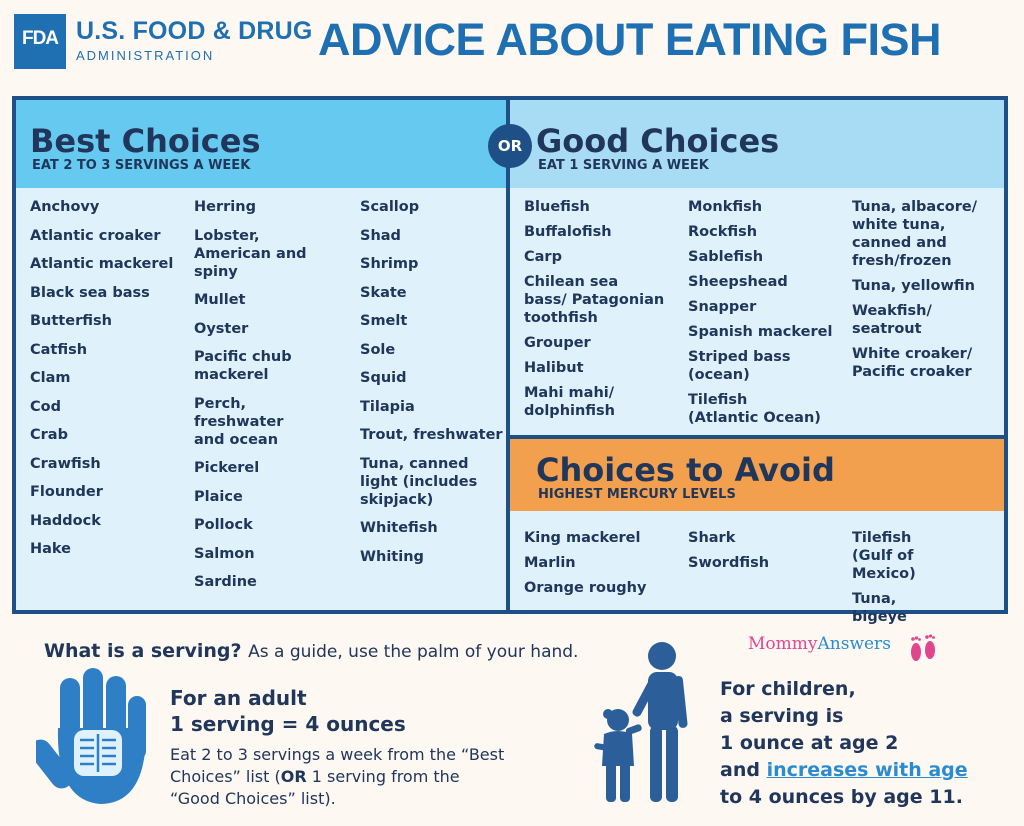 The image size is (1024, 826). Describe the element at coordinates (293, 776) in the screenshot. I see `adult-desc-or: OR` at that location.